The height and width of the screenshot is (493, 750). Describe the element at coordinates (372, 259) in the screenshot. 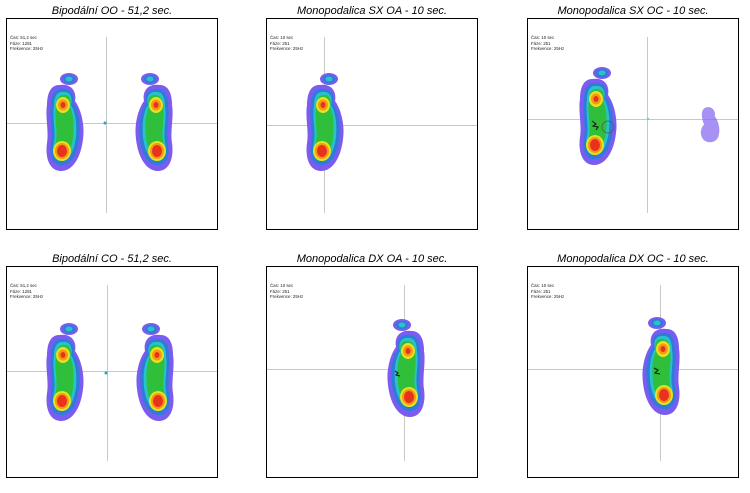

I see `panel-title: Monopodalica DX OA - 10 sec.` at that location.